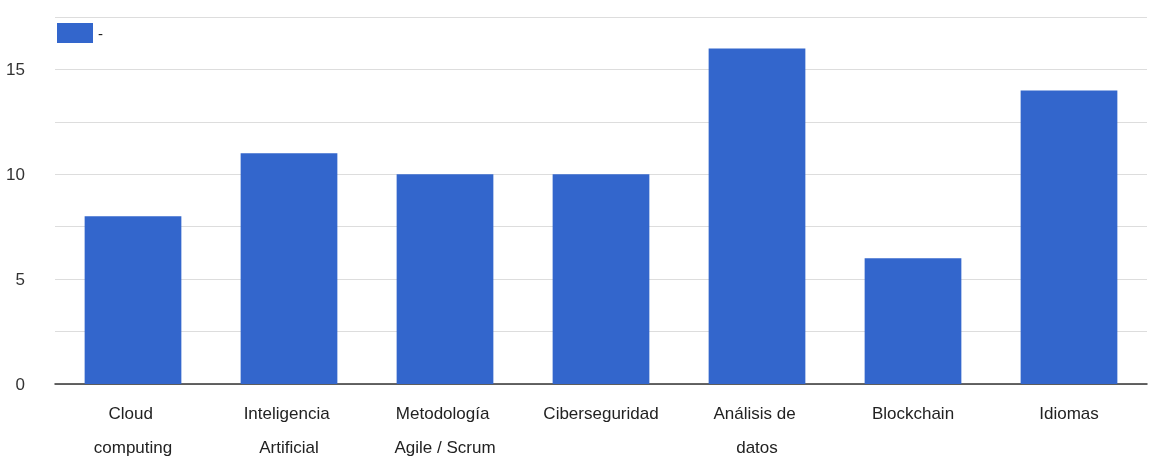  Describe the element at coordinates (15, 69) in the screenshot. I see `y-tick-label: 15` at that location.